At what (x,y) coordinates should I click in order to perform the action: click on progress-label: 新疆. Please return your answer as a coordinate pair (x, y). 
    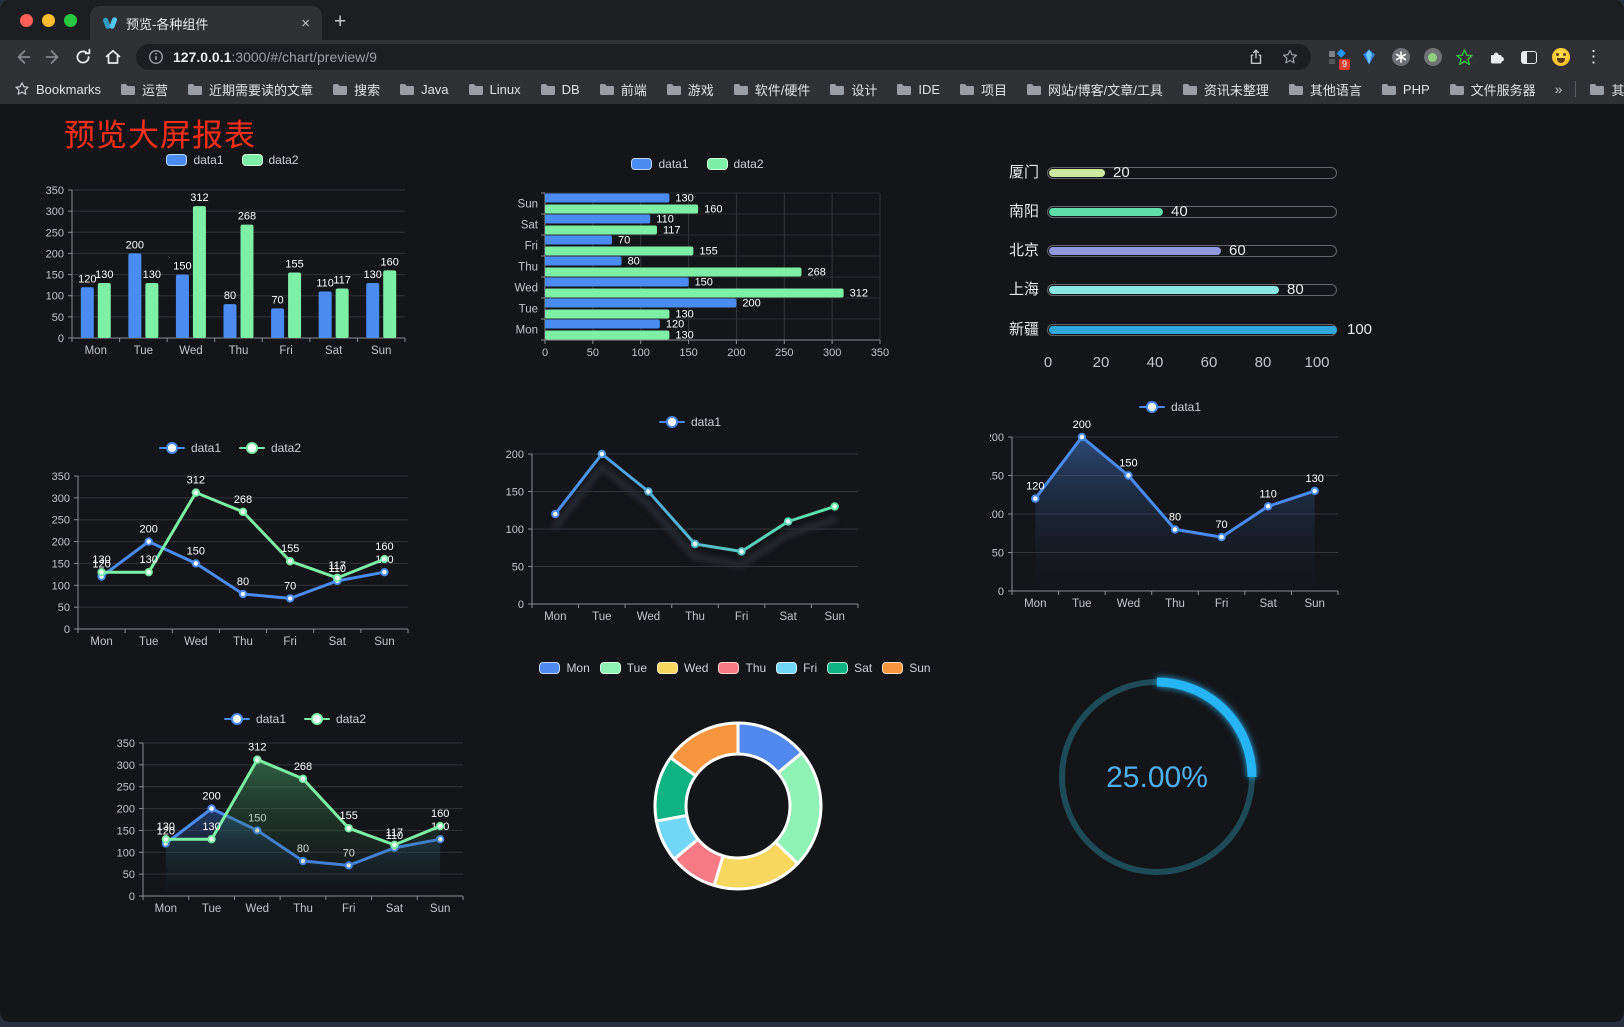
    Looking at the image, I should click on (1023, 329).